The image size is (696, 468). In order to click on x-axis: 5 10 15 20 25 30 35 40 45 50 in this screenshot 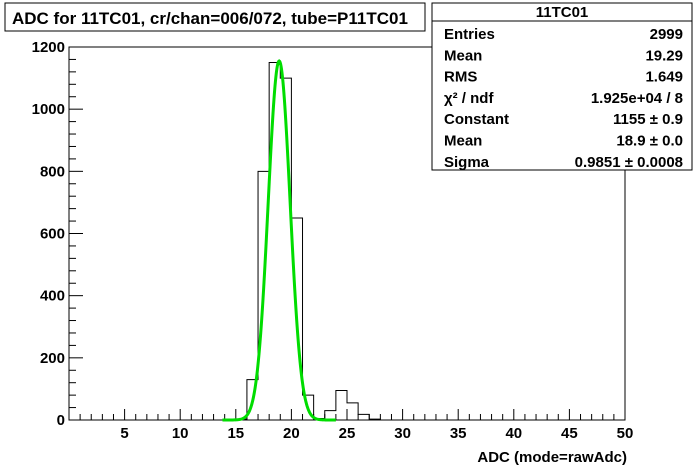, I will do `click(356, 425)`.